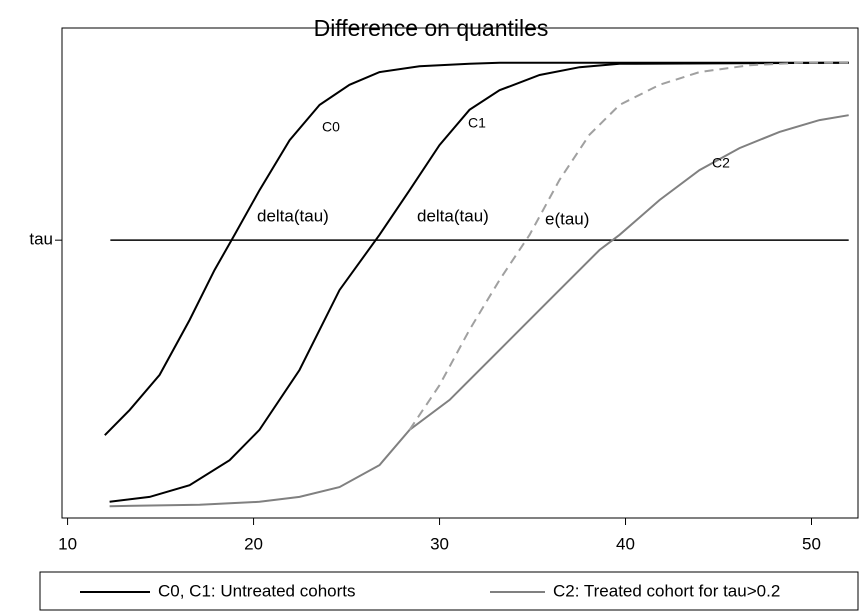 The width and height of the screenshot is (862, 614). What do you see at coordinates (666, 590) in the screenshot?
I see `legend-label: C2: Treated cohort for tau>0.2` at bounding box center [666, 590].